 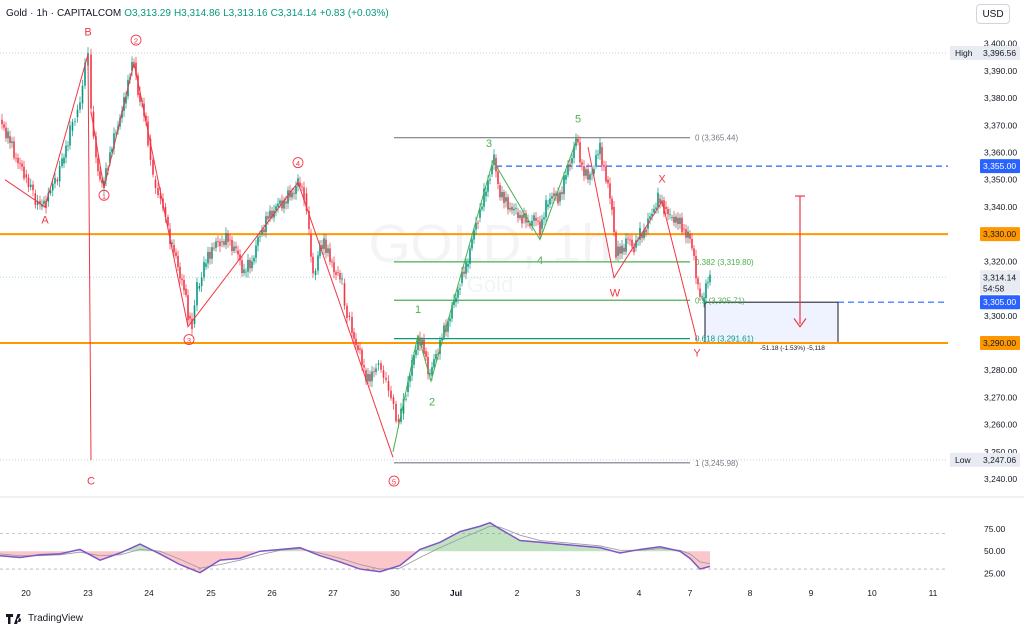 I want to click on tradingview-brand: TradingView, so click(x=44, y=618).